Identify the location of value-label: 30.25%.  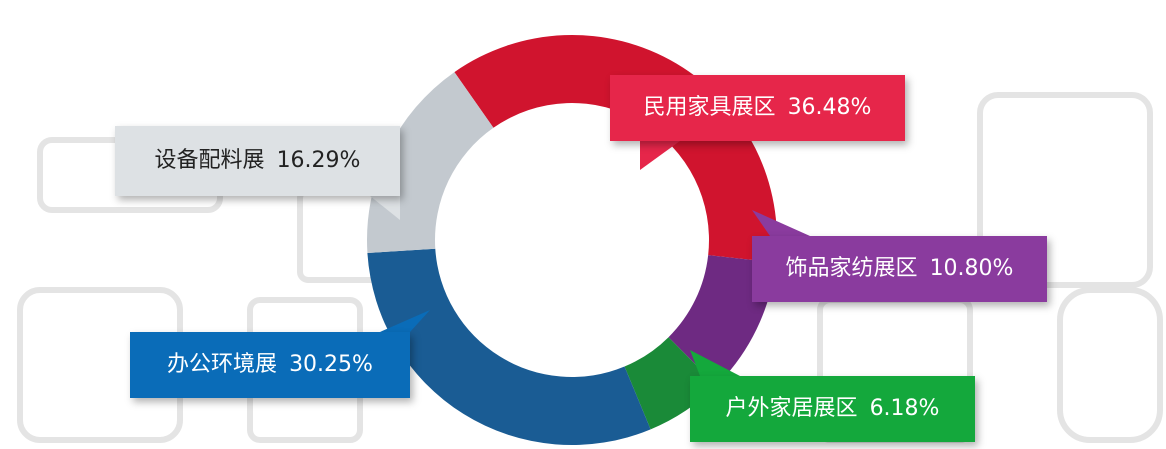
(331, 364).